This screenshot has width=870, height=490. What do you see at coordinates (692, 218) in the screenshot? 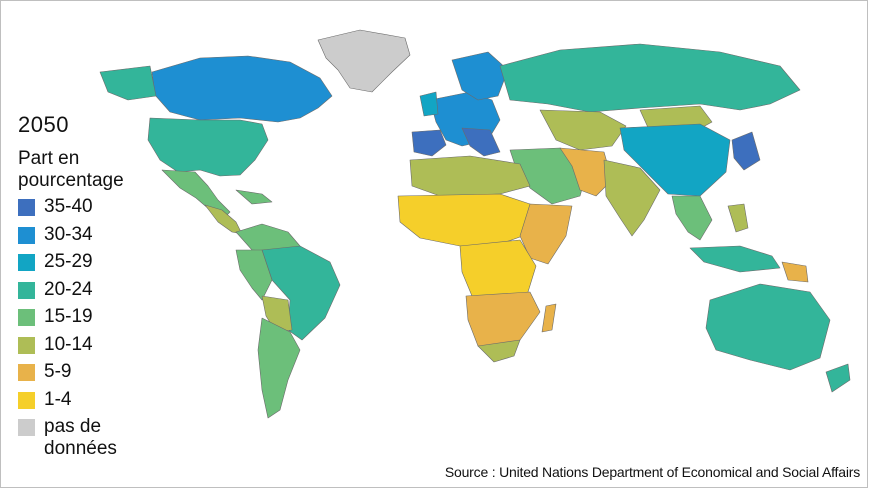
I see `region-southeast-asia` at bounding box center [692, 218].